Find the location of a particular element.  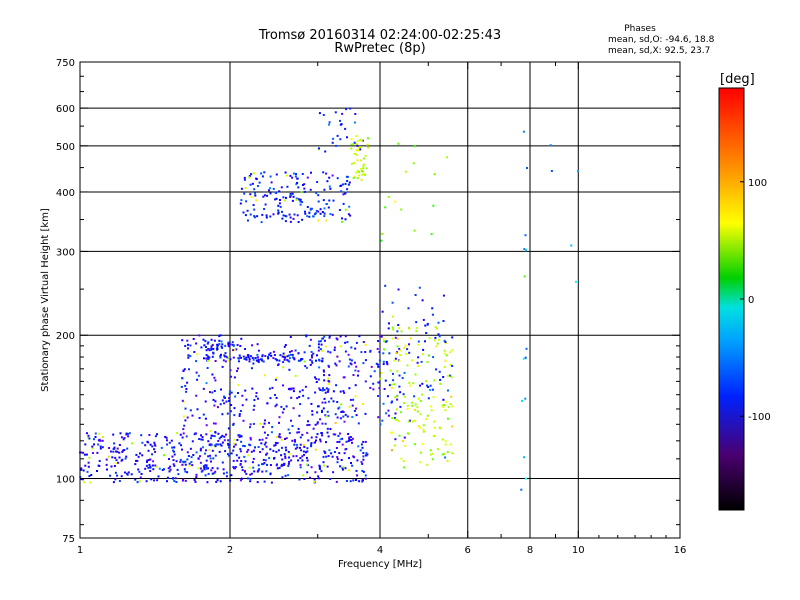

stats-line-x: mean, sd,X: 92.5, 23.7 is located at coordinates (659, 51).